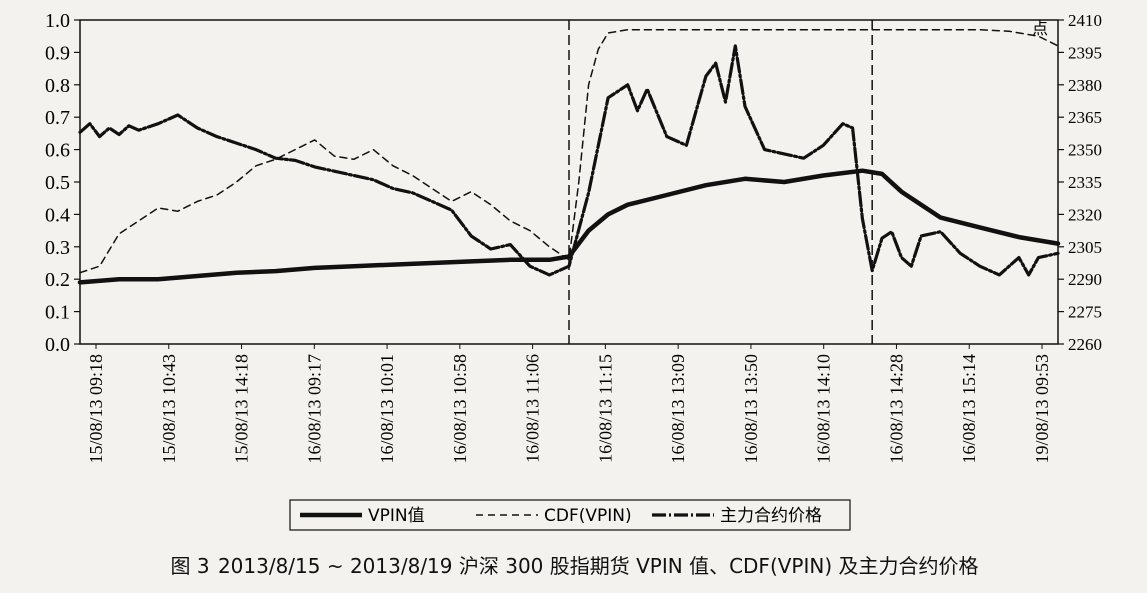 The width and height of the screenshot is (1147, 593). Describe the element at coordinates (1085, 279) in the screenshot. I see `right-tick-label: 2290` at that location.